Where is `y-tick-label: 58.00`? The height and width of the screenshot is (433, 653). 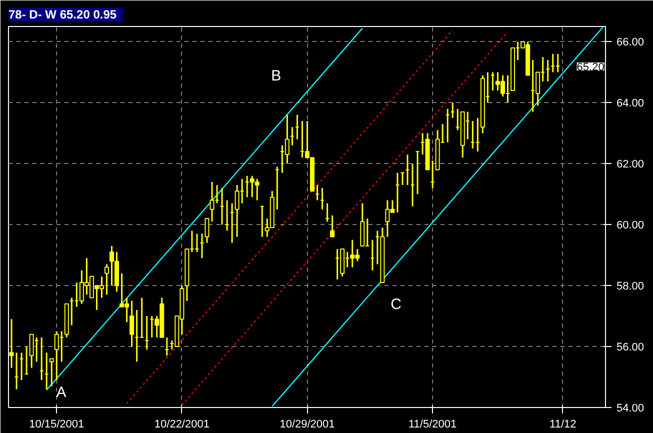 y-tick-label: 58.00 is located at coordinates (630, 286).